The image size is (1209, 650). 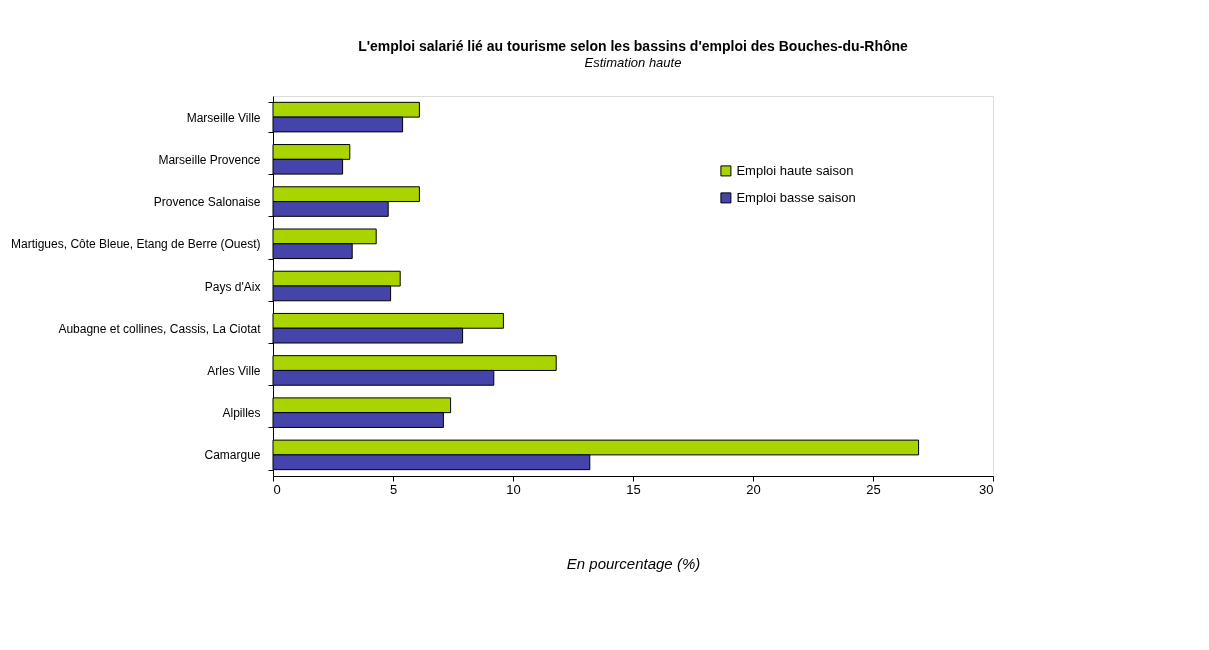 I want to click on chart-title: L'emploi salarié lié au tourisme selon les bassins d'emploi des Bouches-du-Rhône, so click(x=633, y=46).